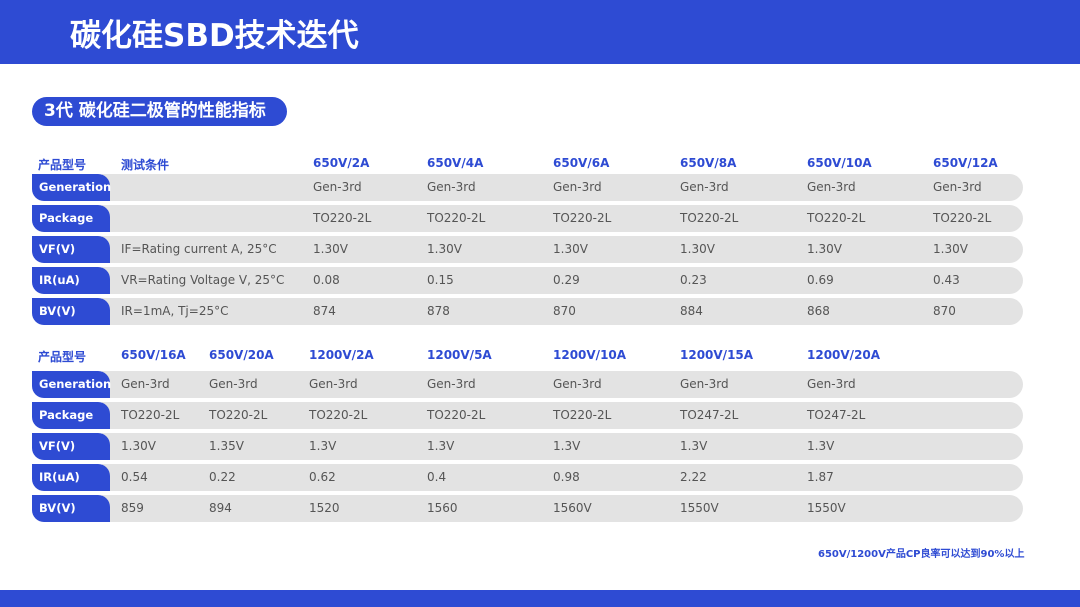  What do you see at coordinates (199, 249) in the screenshot?
I see `table-cell: IF=Rating current A, 25°C` at bounding box center [199, 249].